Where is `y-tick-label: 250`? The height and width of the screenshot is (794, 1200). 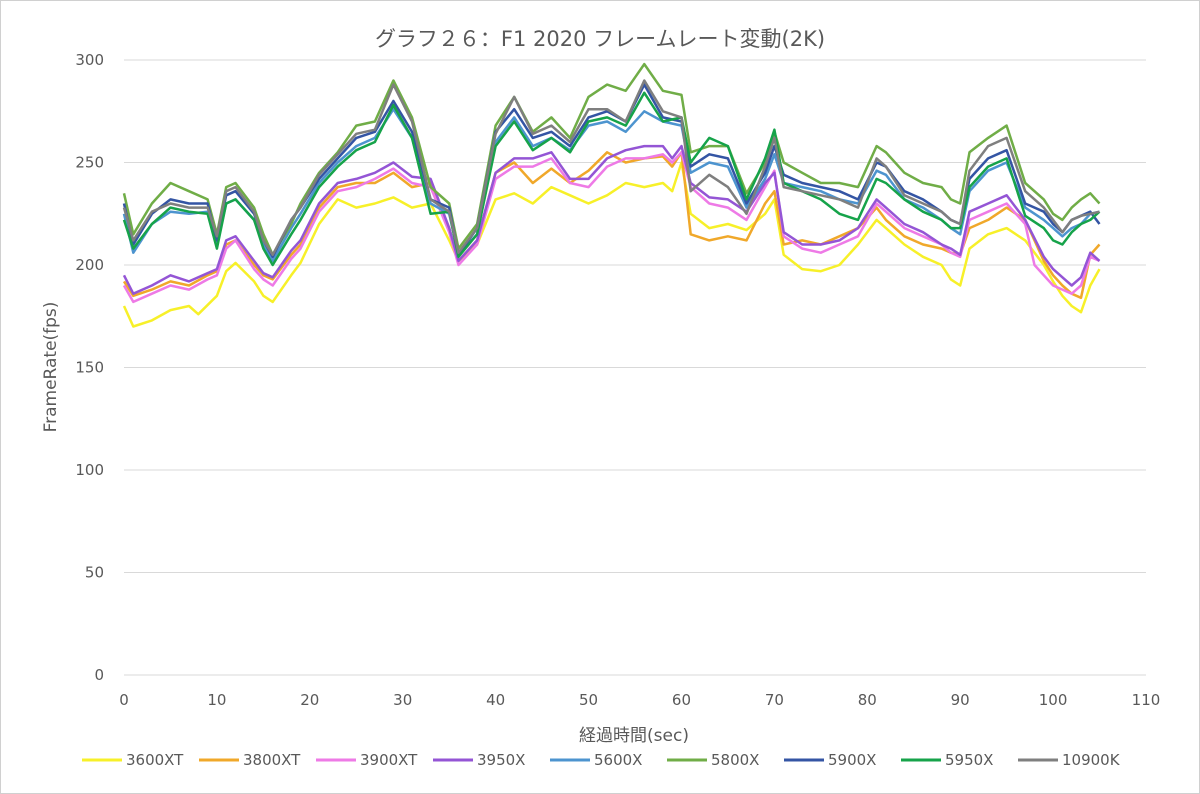 y-tick-label: 250 is located at coordinates (89, 163).